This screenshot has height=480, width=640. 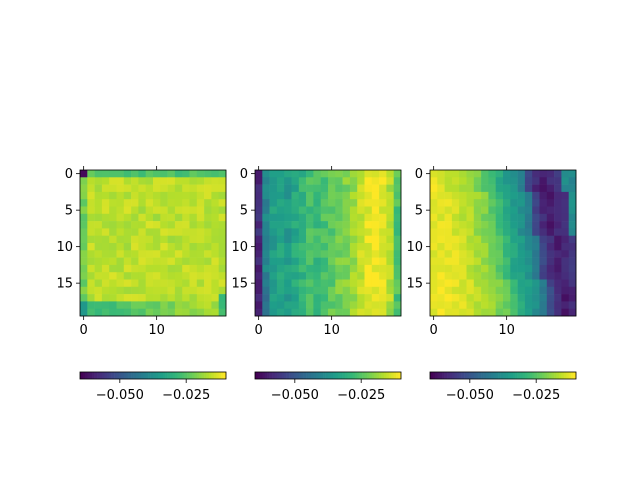 What do you see at coordinates (331, 330) in the screenshot?
I see `x-tick-label: 10` at bounding box center [331, 330].